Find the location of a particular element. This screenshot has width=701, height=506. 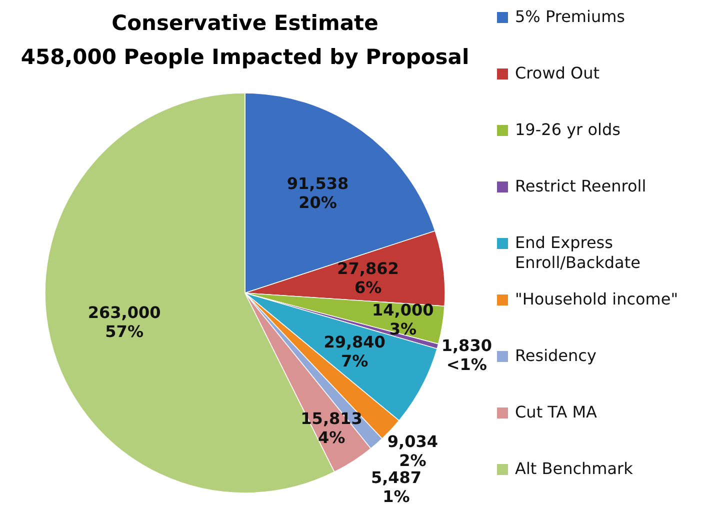

legend-label: Residency is located at coordinates (555, 355).